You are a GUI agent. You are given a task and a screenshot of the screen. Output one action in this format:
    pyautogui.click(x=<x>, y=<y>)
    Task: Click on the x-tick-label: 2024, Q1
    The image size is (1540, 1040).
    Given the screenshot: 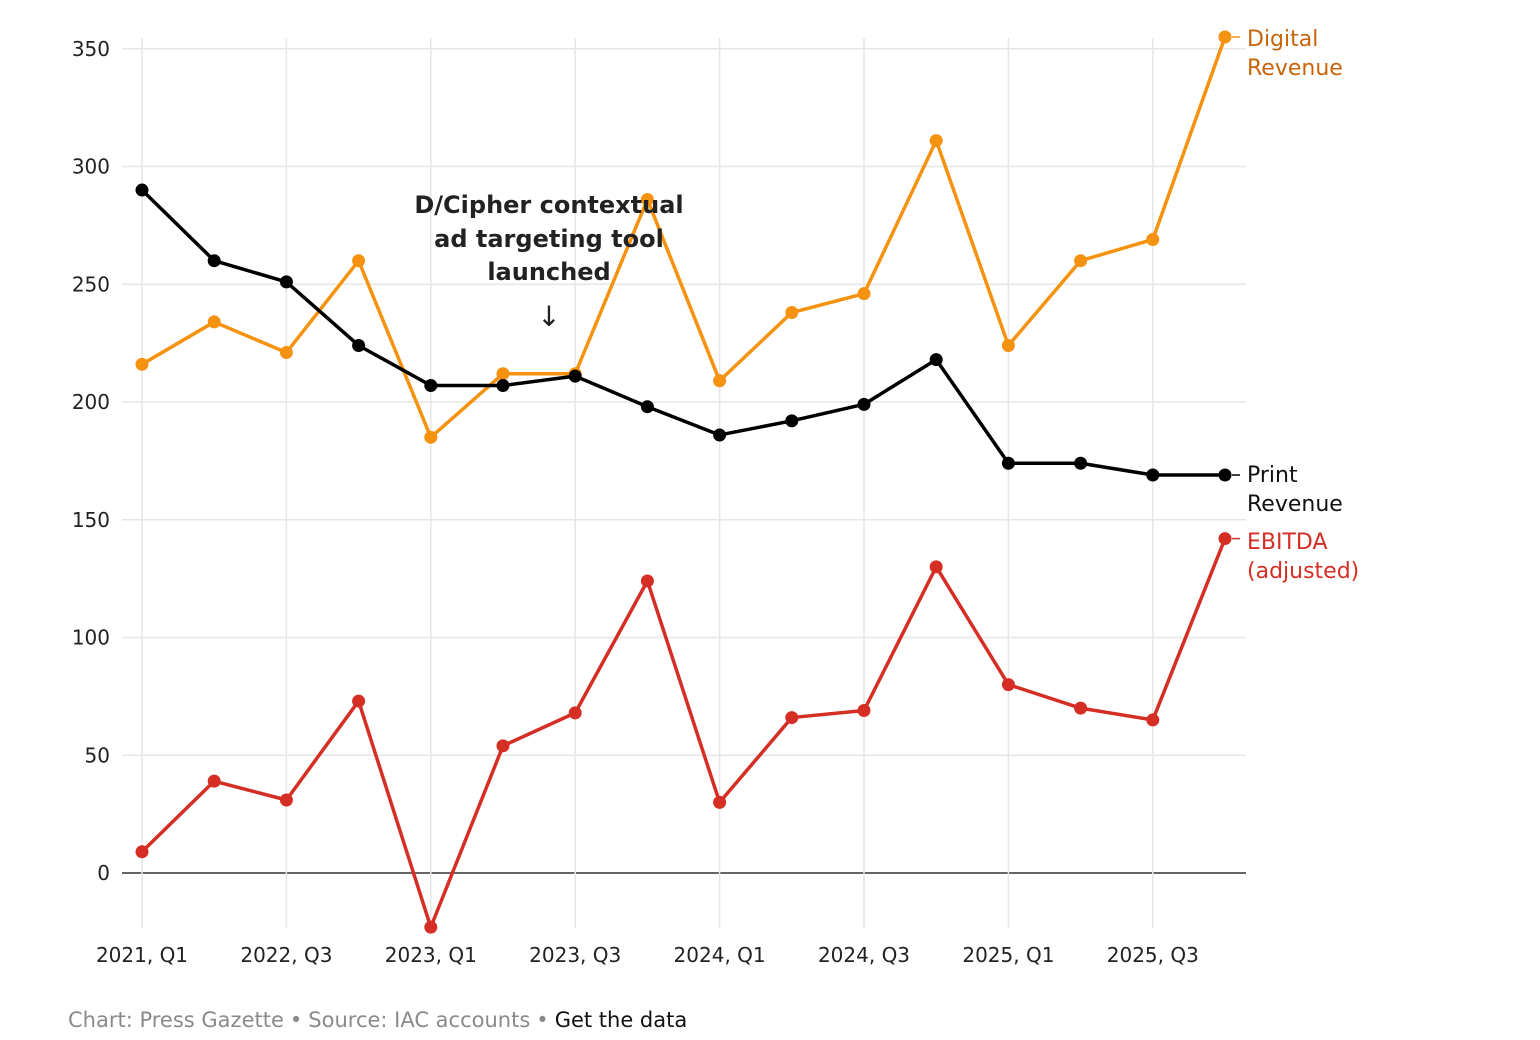 What is the action you would take?
    pyautogui.click(x=720, y=955)
    